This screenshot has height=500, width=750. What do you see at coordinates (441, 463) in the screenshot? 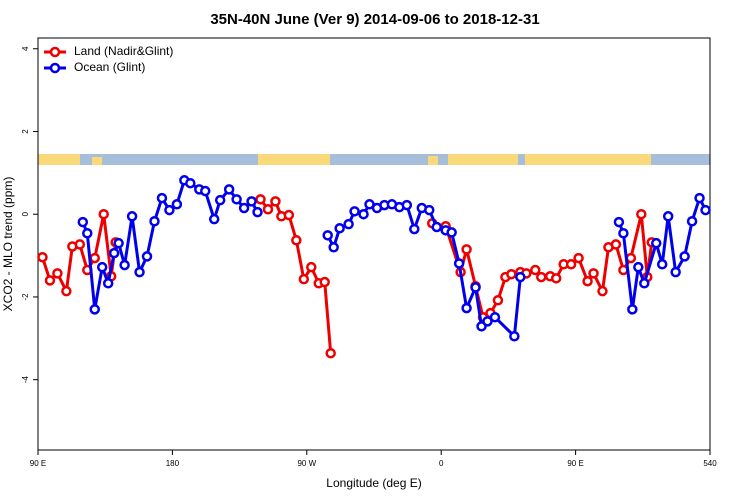
I see `x-tick-label: 0` at bounding box center [441, 463].